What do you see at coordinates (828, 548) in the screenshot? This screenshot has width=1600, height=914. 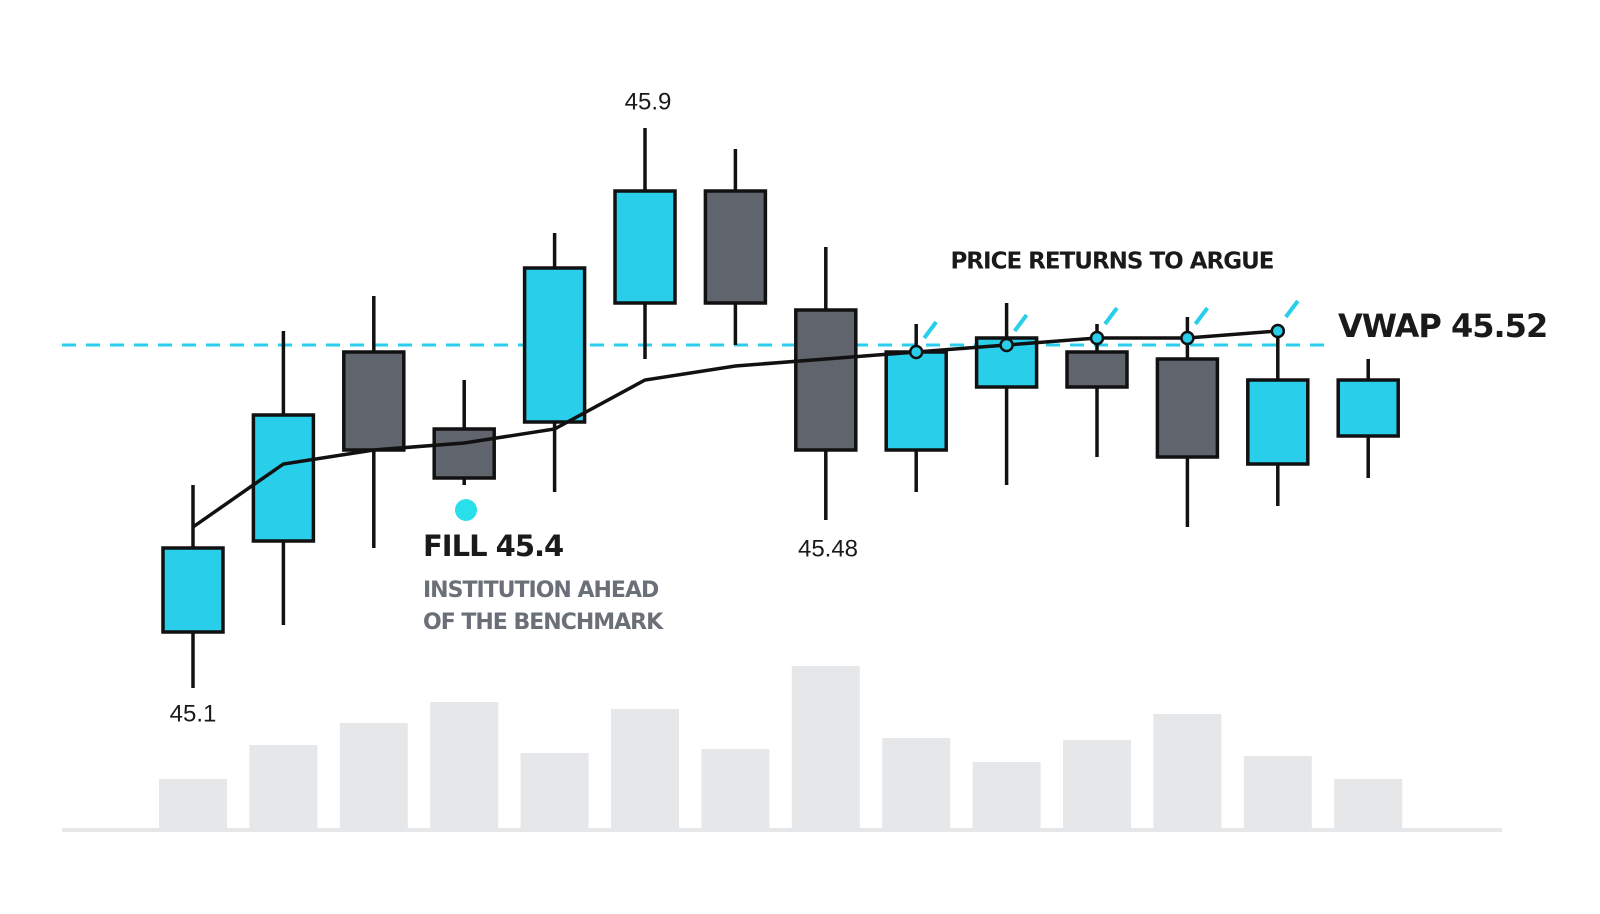 I see `pullback-label: 45.48` at bounding box center [828, 548].